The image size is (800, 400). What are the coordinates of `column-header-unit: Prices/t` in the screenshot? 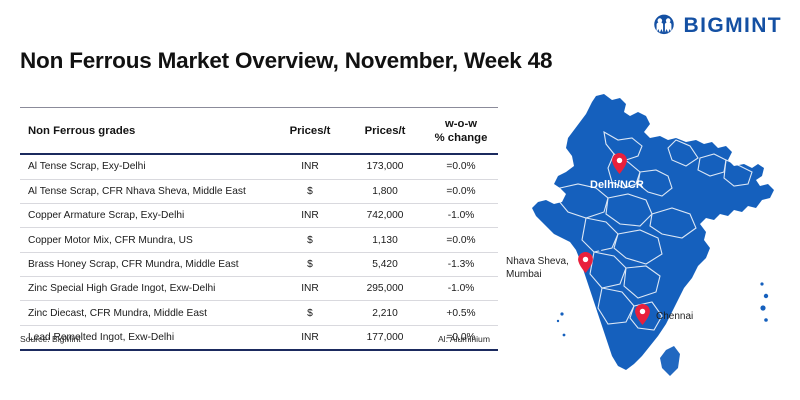 It's located at (310, 131).